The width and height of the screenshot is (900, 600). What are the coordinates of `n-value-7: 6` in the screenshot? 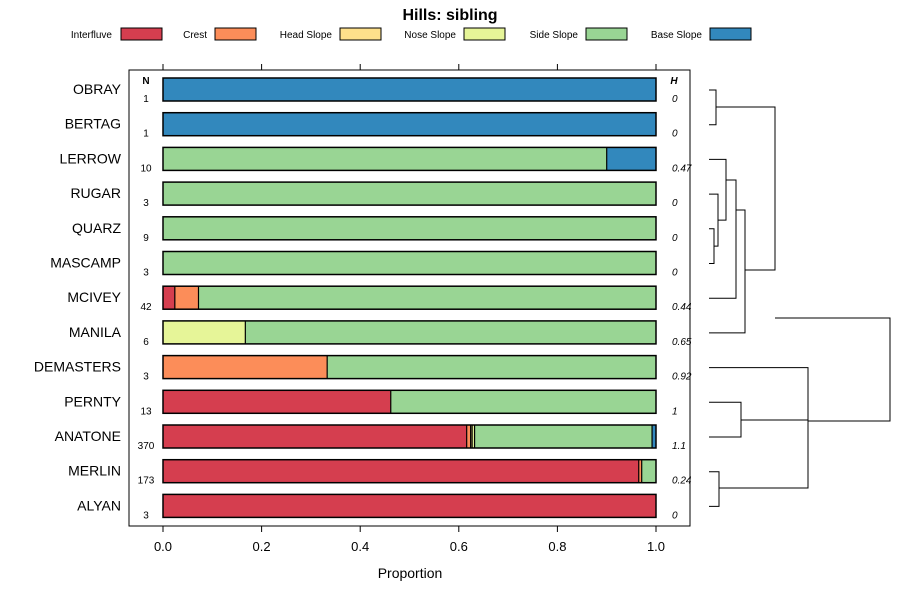 It's located at (146, 342).